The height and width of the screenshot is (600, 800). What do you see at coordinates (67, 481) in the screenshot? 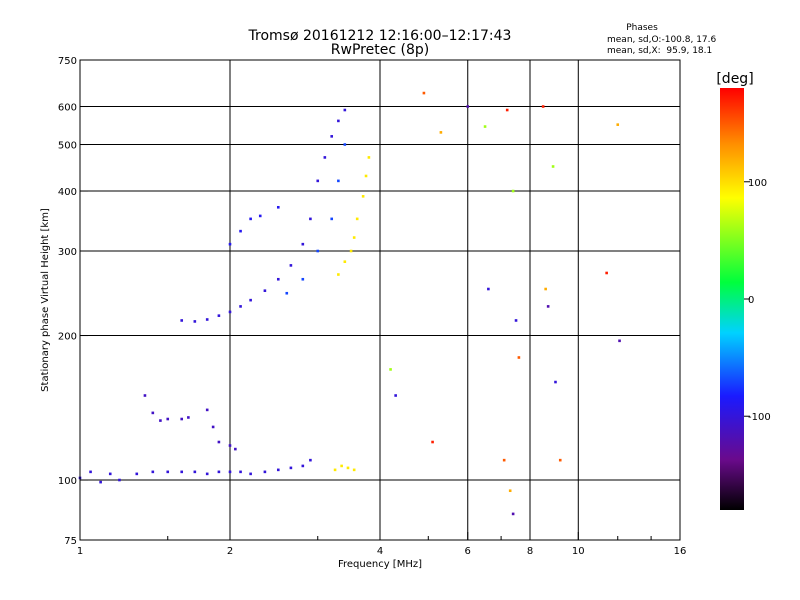
I see `y-tick-label: 100` at bounding box center [67, 481].